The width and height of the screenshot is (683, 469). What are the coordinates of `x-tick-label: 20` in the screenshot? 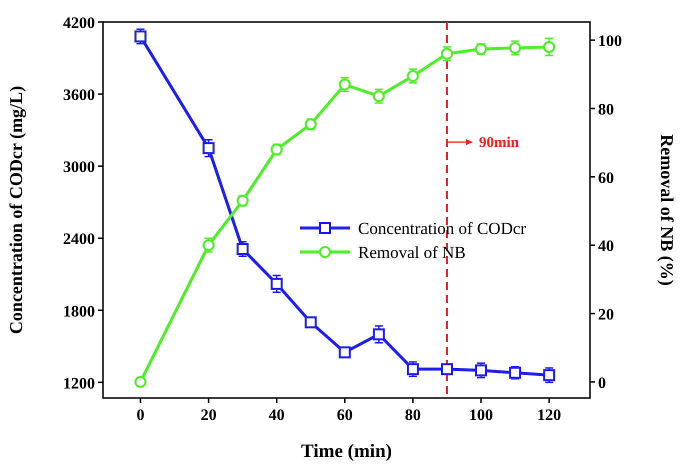 It's located at (208, 415).